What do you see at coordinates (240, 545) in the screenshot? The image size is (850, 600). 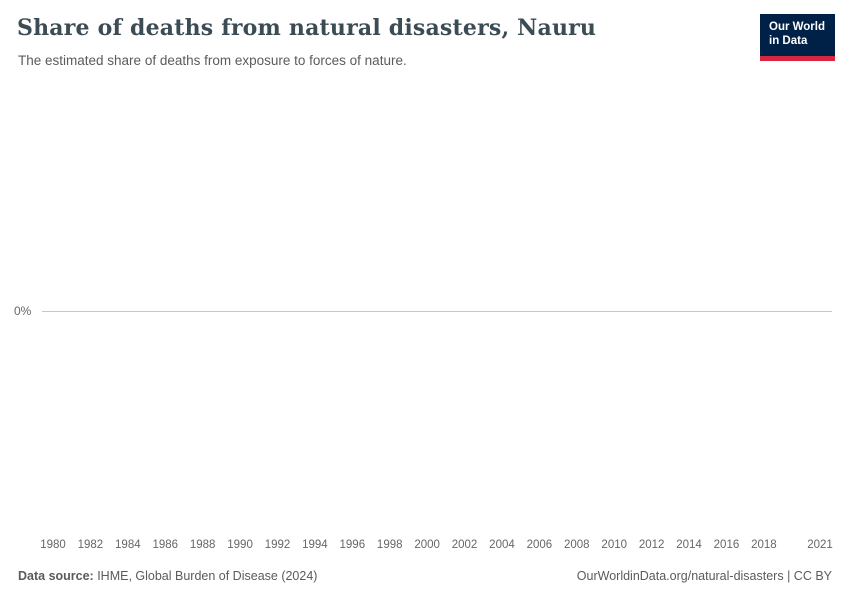 I see `x-axis-tick-label: 1990` at bounding box center [240, 545].